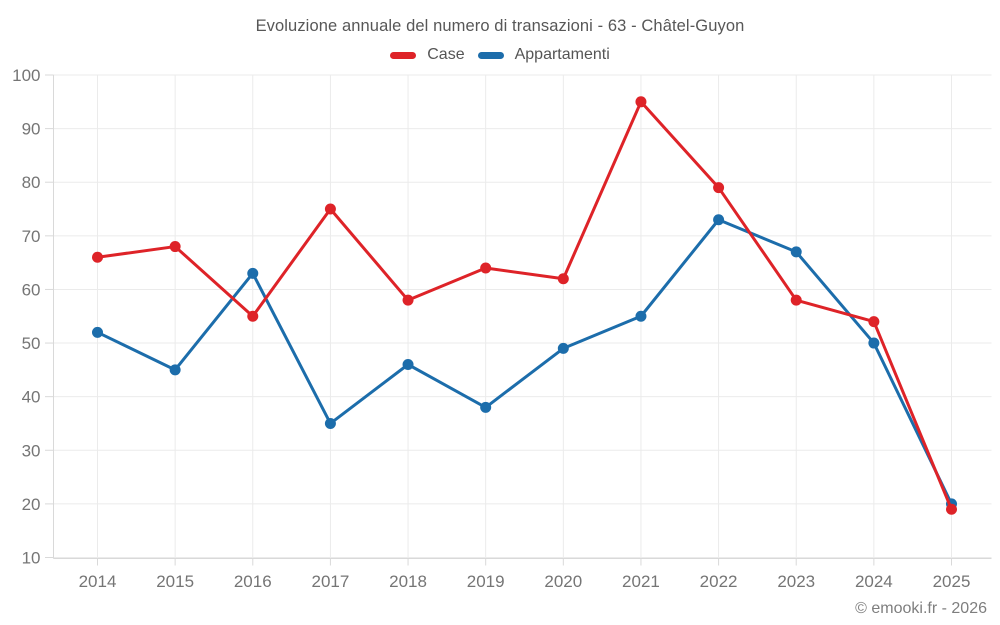  Describe the element at coordinates (31, 236) in the screenshot. I see `y-tick-label: 70` at that location.